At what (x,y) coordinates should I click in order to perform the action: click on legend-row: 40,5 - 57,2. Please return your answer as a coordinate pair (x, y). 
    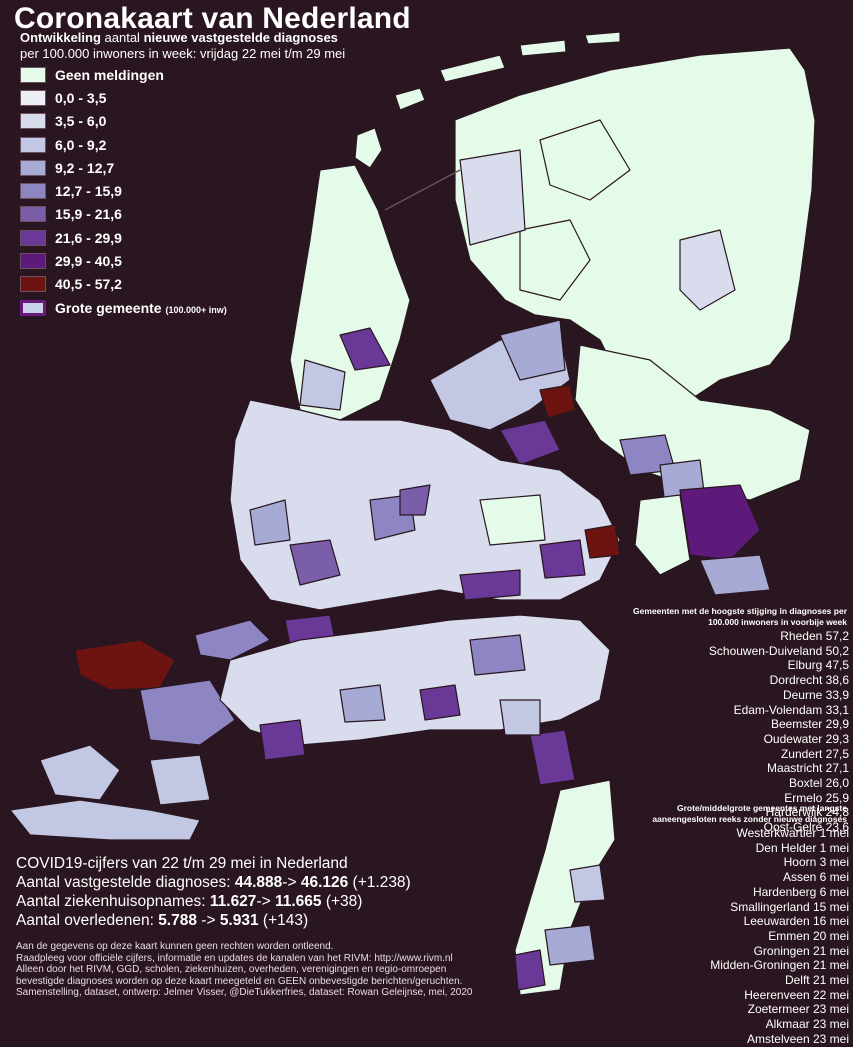
    Looking at the image, I should click on (123, 284).